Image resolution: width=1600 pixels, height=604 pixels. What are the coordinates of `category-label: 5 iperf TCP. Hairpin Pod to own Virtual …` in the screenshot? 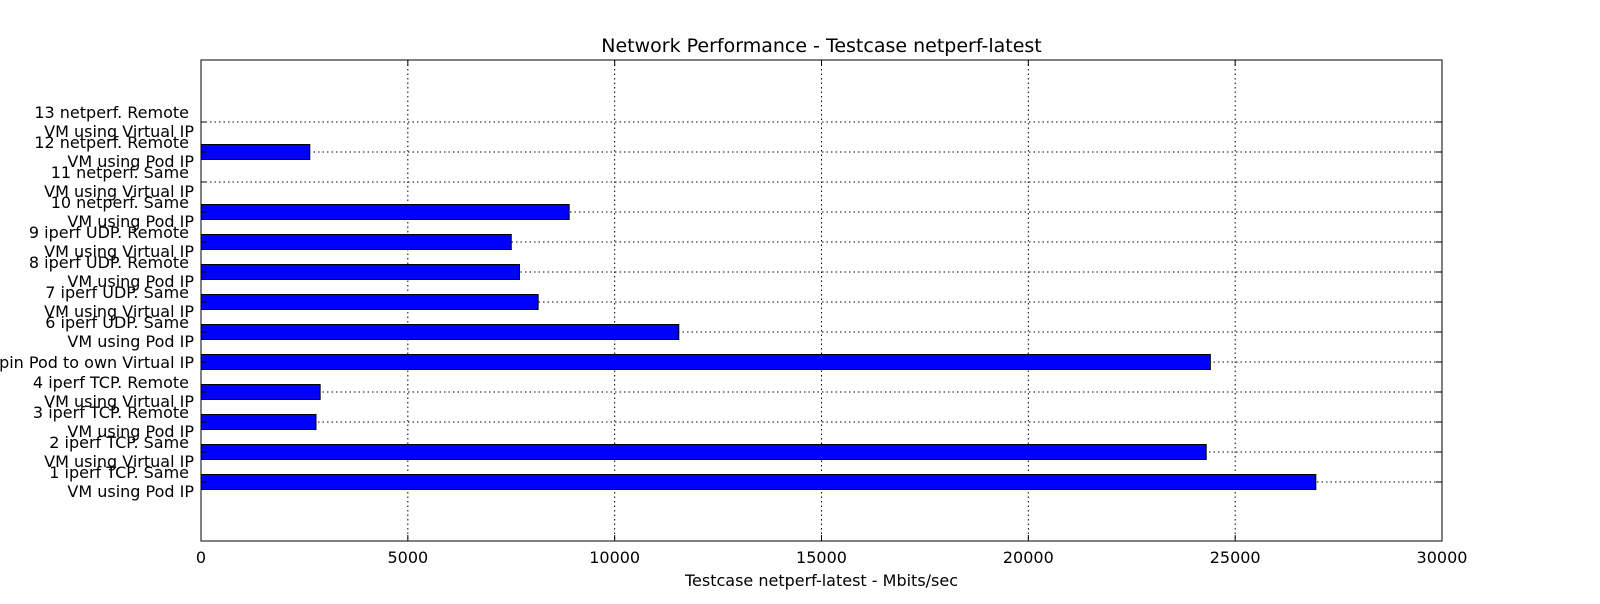 It's located at (97, 362).